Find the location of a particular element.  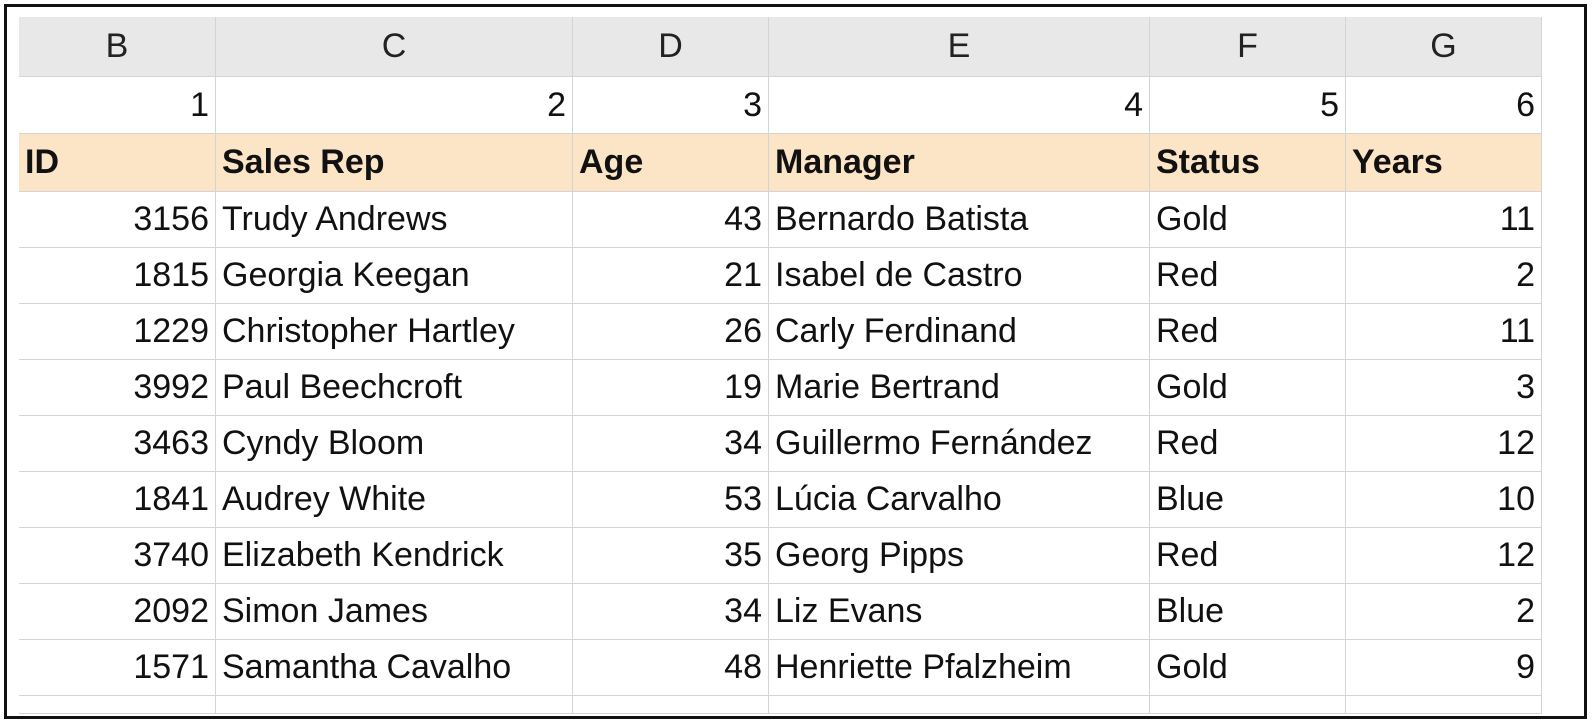

table-cell: Henriette Pfalzheim is located at coordinates (959, 668).